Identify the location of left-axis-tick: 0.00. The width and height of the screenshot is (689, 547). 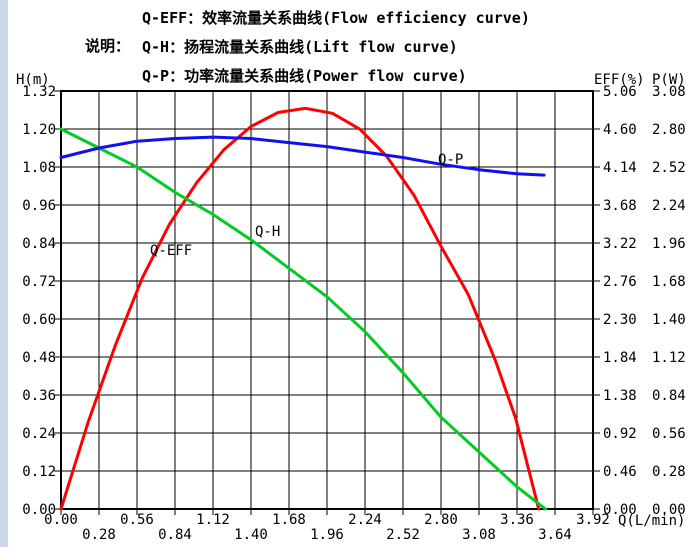
(39, 510).